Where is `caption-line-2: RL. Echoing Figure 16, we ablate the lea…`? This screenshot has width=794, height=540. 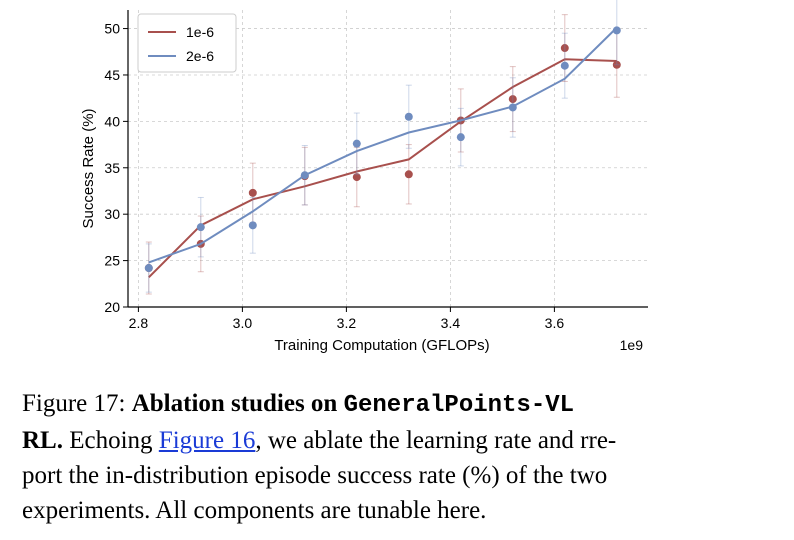 caption-line-2: RL. Echoing Figure 16, we ablate the lea… is located at coordinates (397, 440).